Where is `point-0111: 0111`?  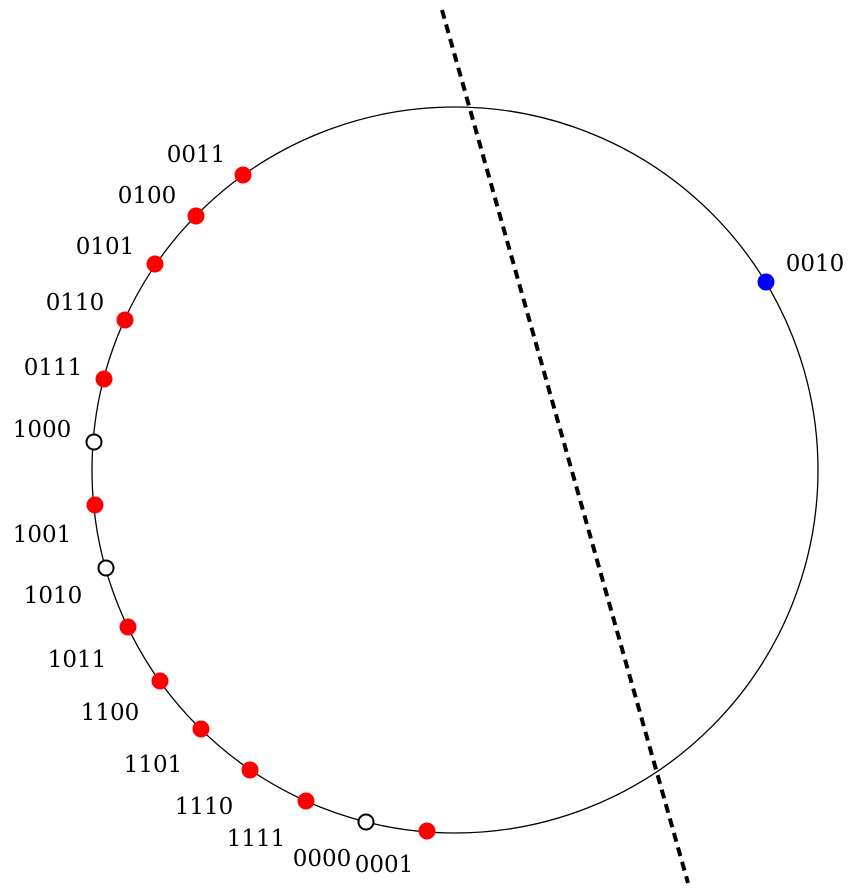
point-0111: 0111 is located at coordinates (68, 371).